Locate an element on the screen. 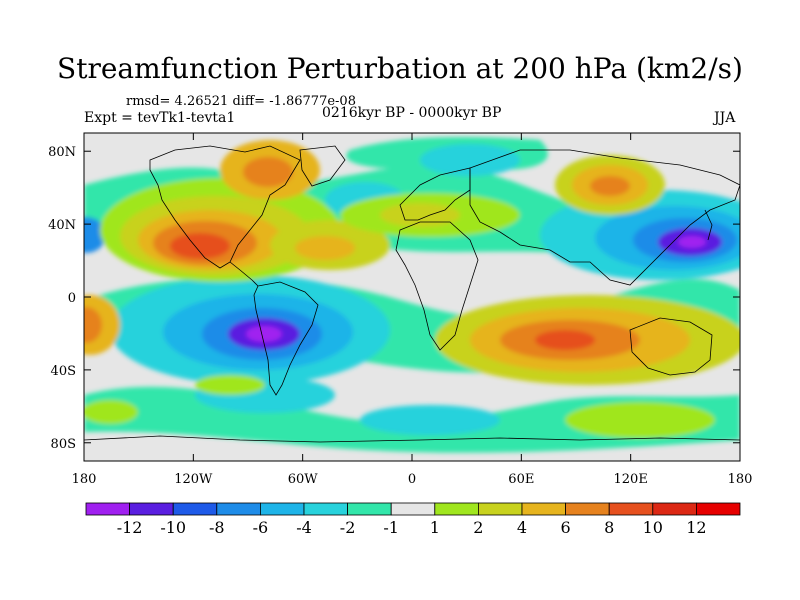 This screenshot has width=800, height=600. x-tick-label: 0 is located at coordinates (412, 479).